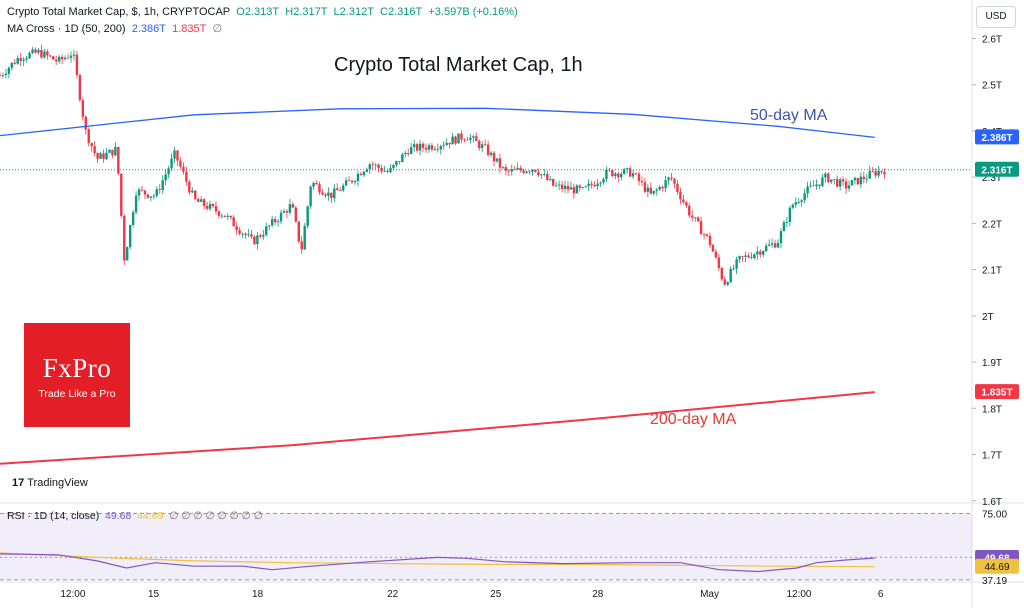 The height and width of the screenshot is (613, 1024). What do you see at coordinates (992, 224) in the screenshot?
I see `price-tick-label: 2.2T` at bounding box center [992, 224].